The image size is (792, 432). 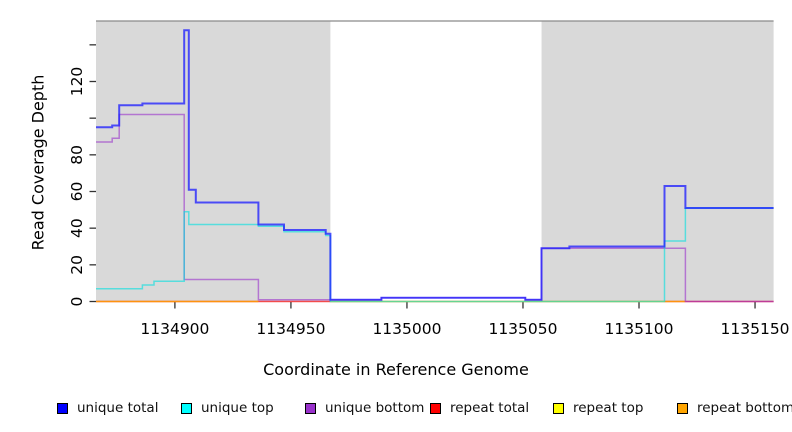 What do you see at coordinates (77, 82) in the screenshot?
I see `y-tick-label: 120` at bounding box center [77, 82].